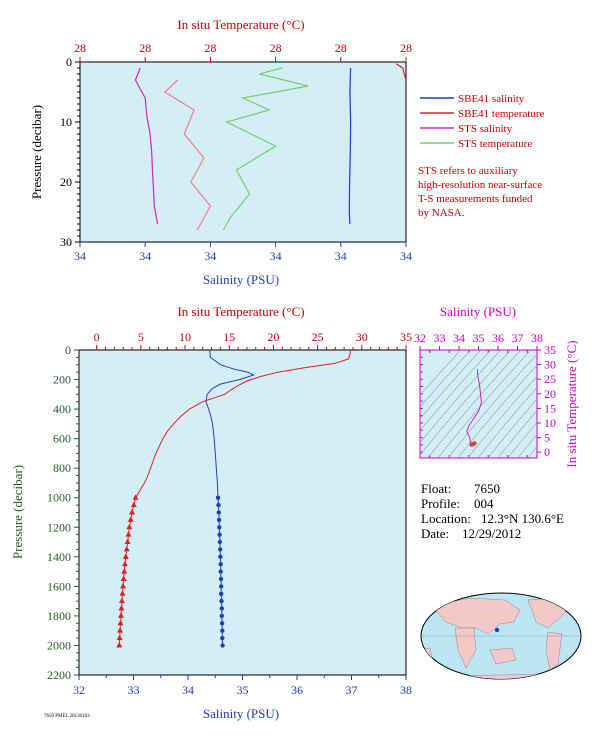  I want to click on left-pressure-axis-title: Pressure (decibar), so click(36, 152).